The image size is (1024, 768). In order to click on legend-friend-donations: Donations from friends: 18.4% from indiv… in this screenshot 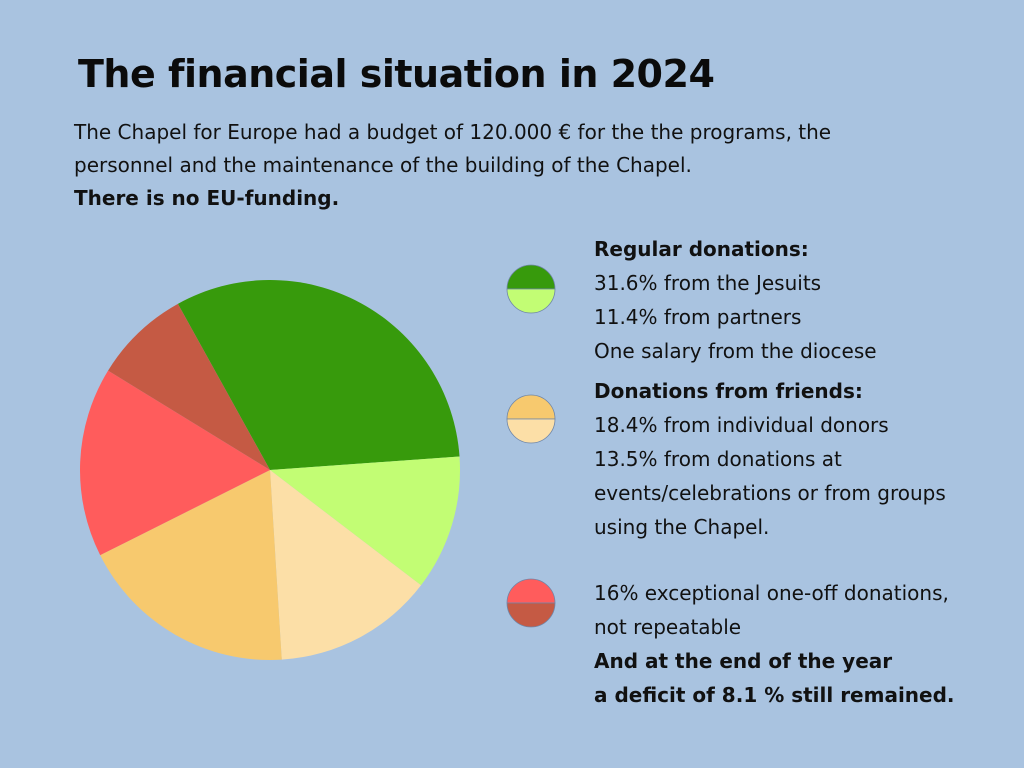, I will do `click(757, 459)`.